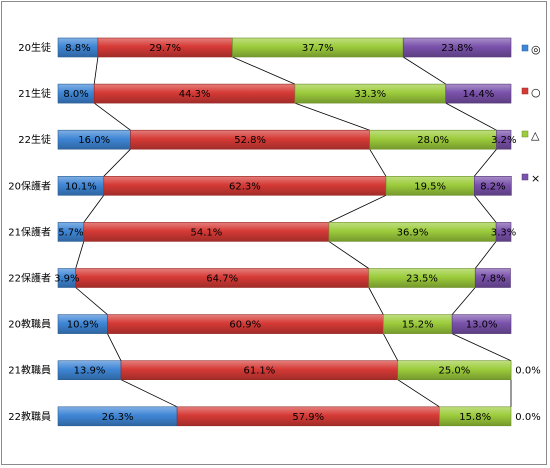 The image size is (550, 468). Describe the element at coordinates (29, 324) in the screenshot. I see `category-label: 20教職員` at that location.